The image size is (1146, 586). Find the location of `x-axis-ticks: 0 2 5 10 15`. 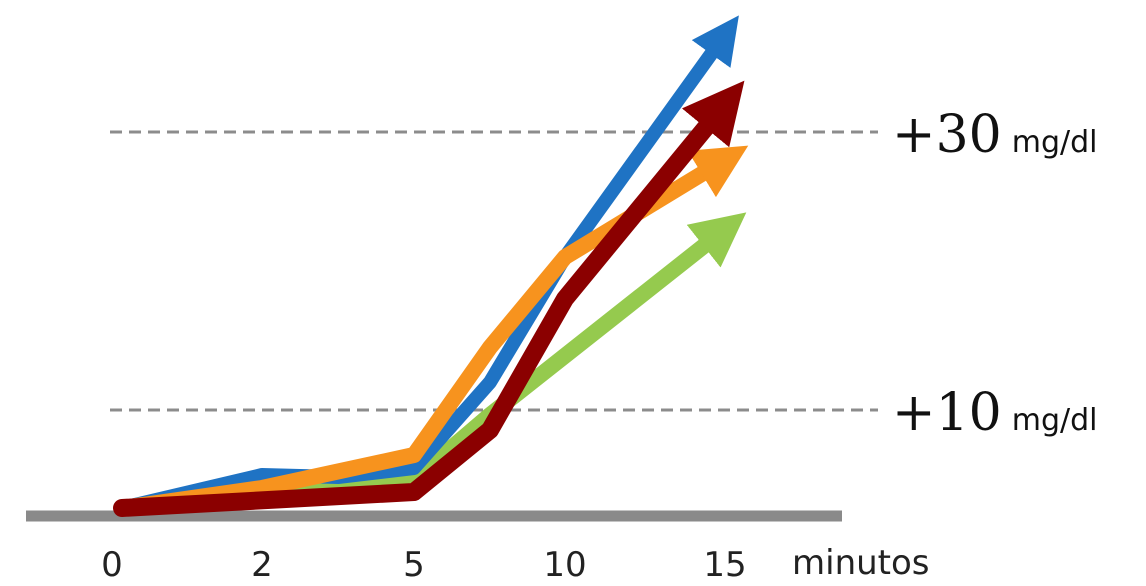

x-axis-ticks: 0 2 5 10 15 is located at coordinates (423, 565).